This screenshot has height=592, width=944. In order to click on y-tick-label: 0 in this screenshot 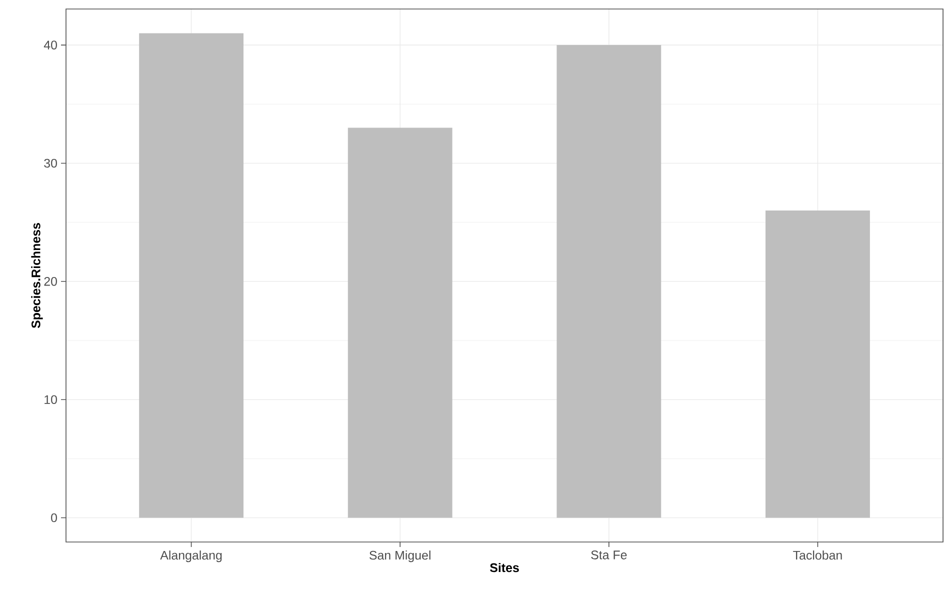, I will do `click(54, 517)`.